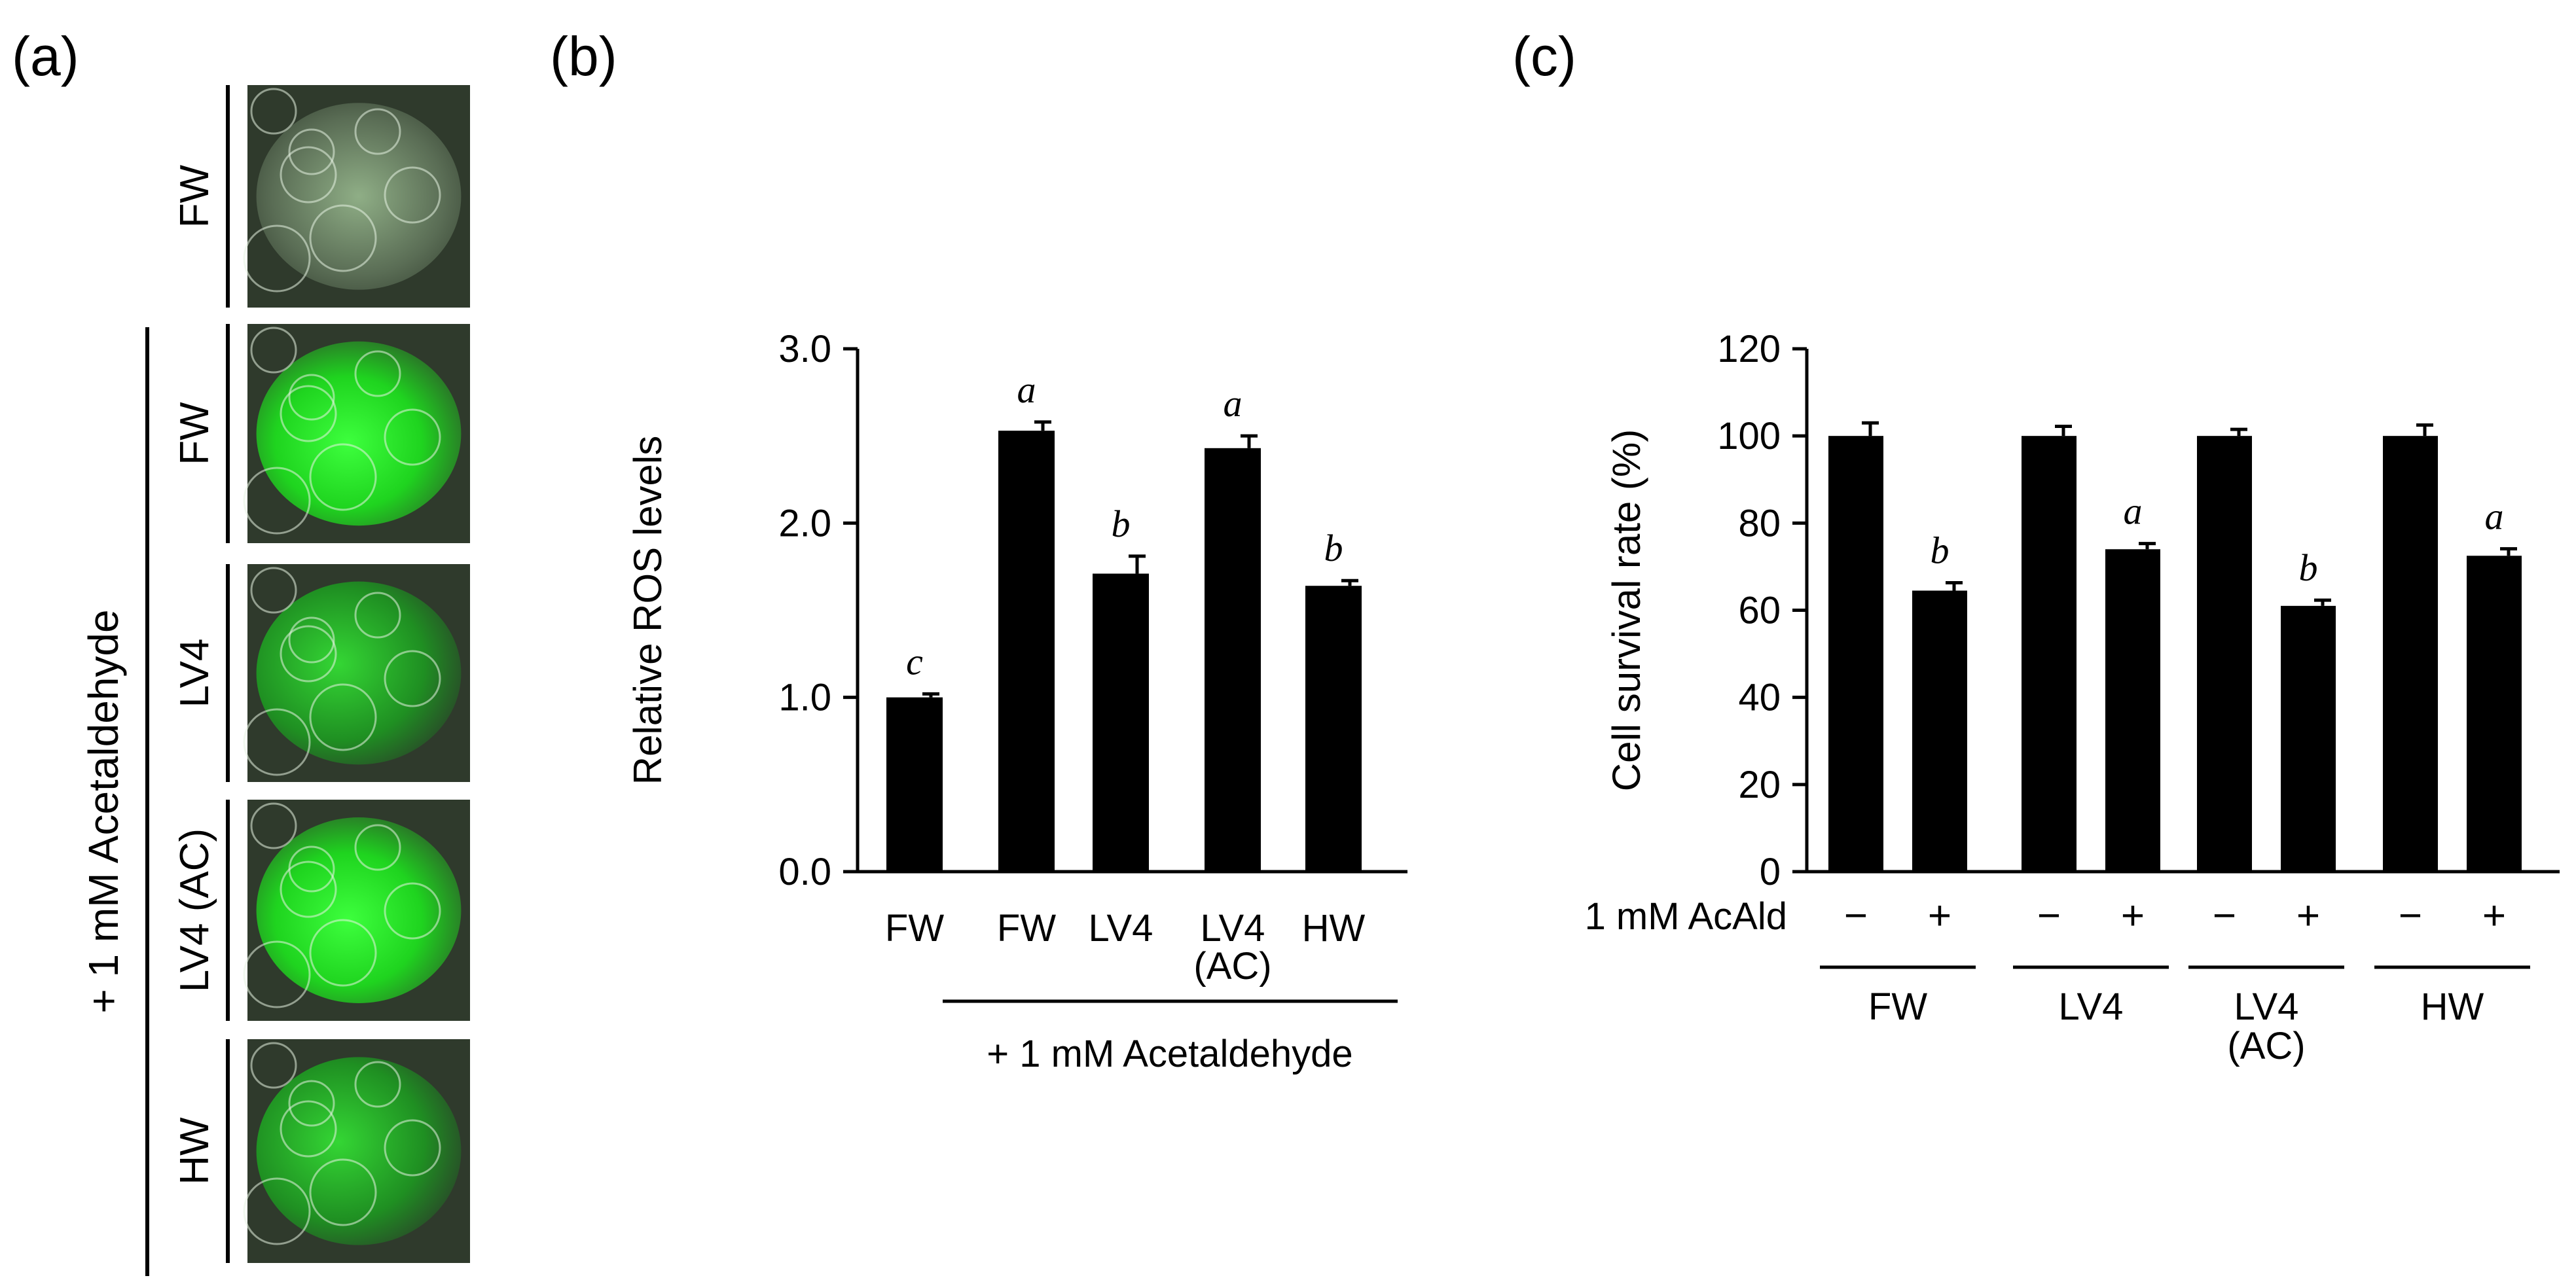 The width and height of the screenshot is (2576, 1280). I want to click on group-label: HW, so click(2452, 1007).